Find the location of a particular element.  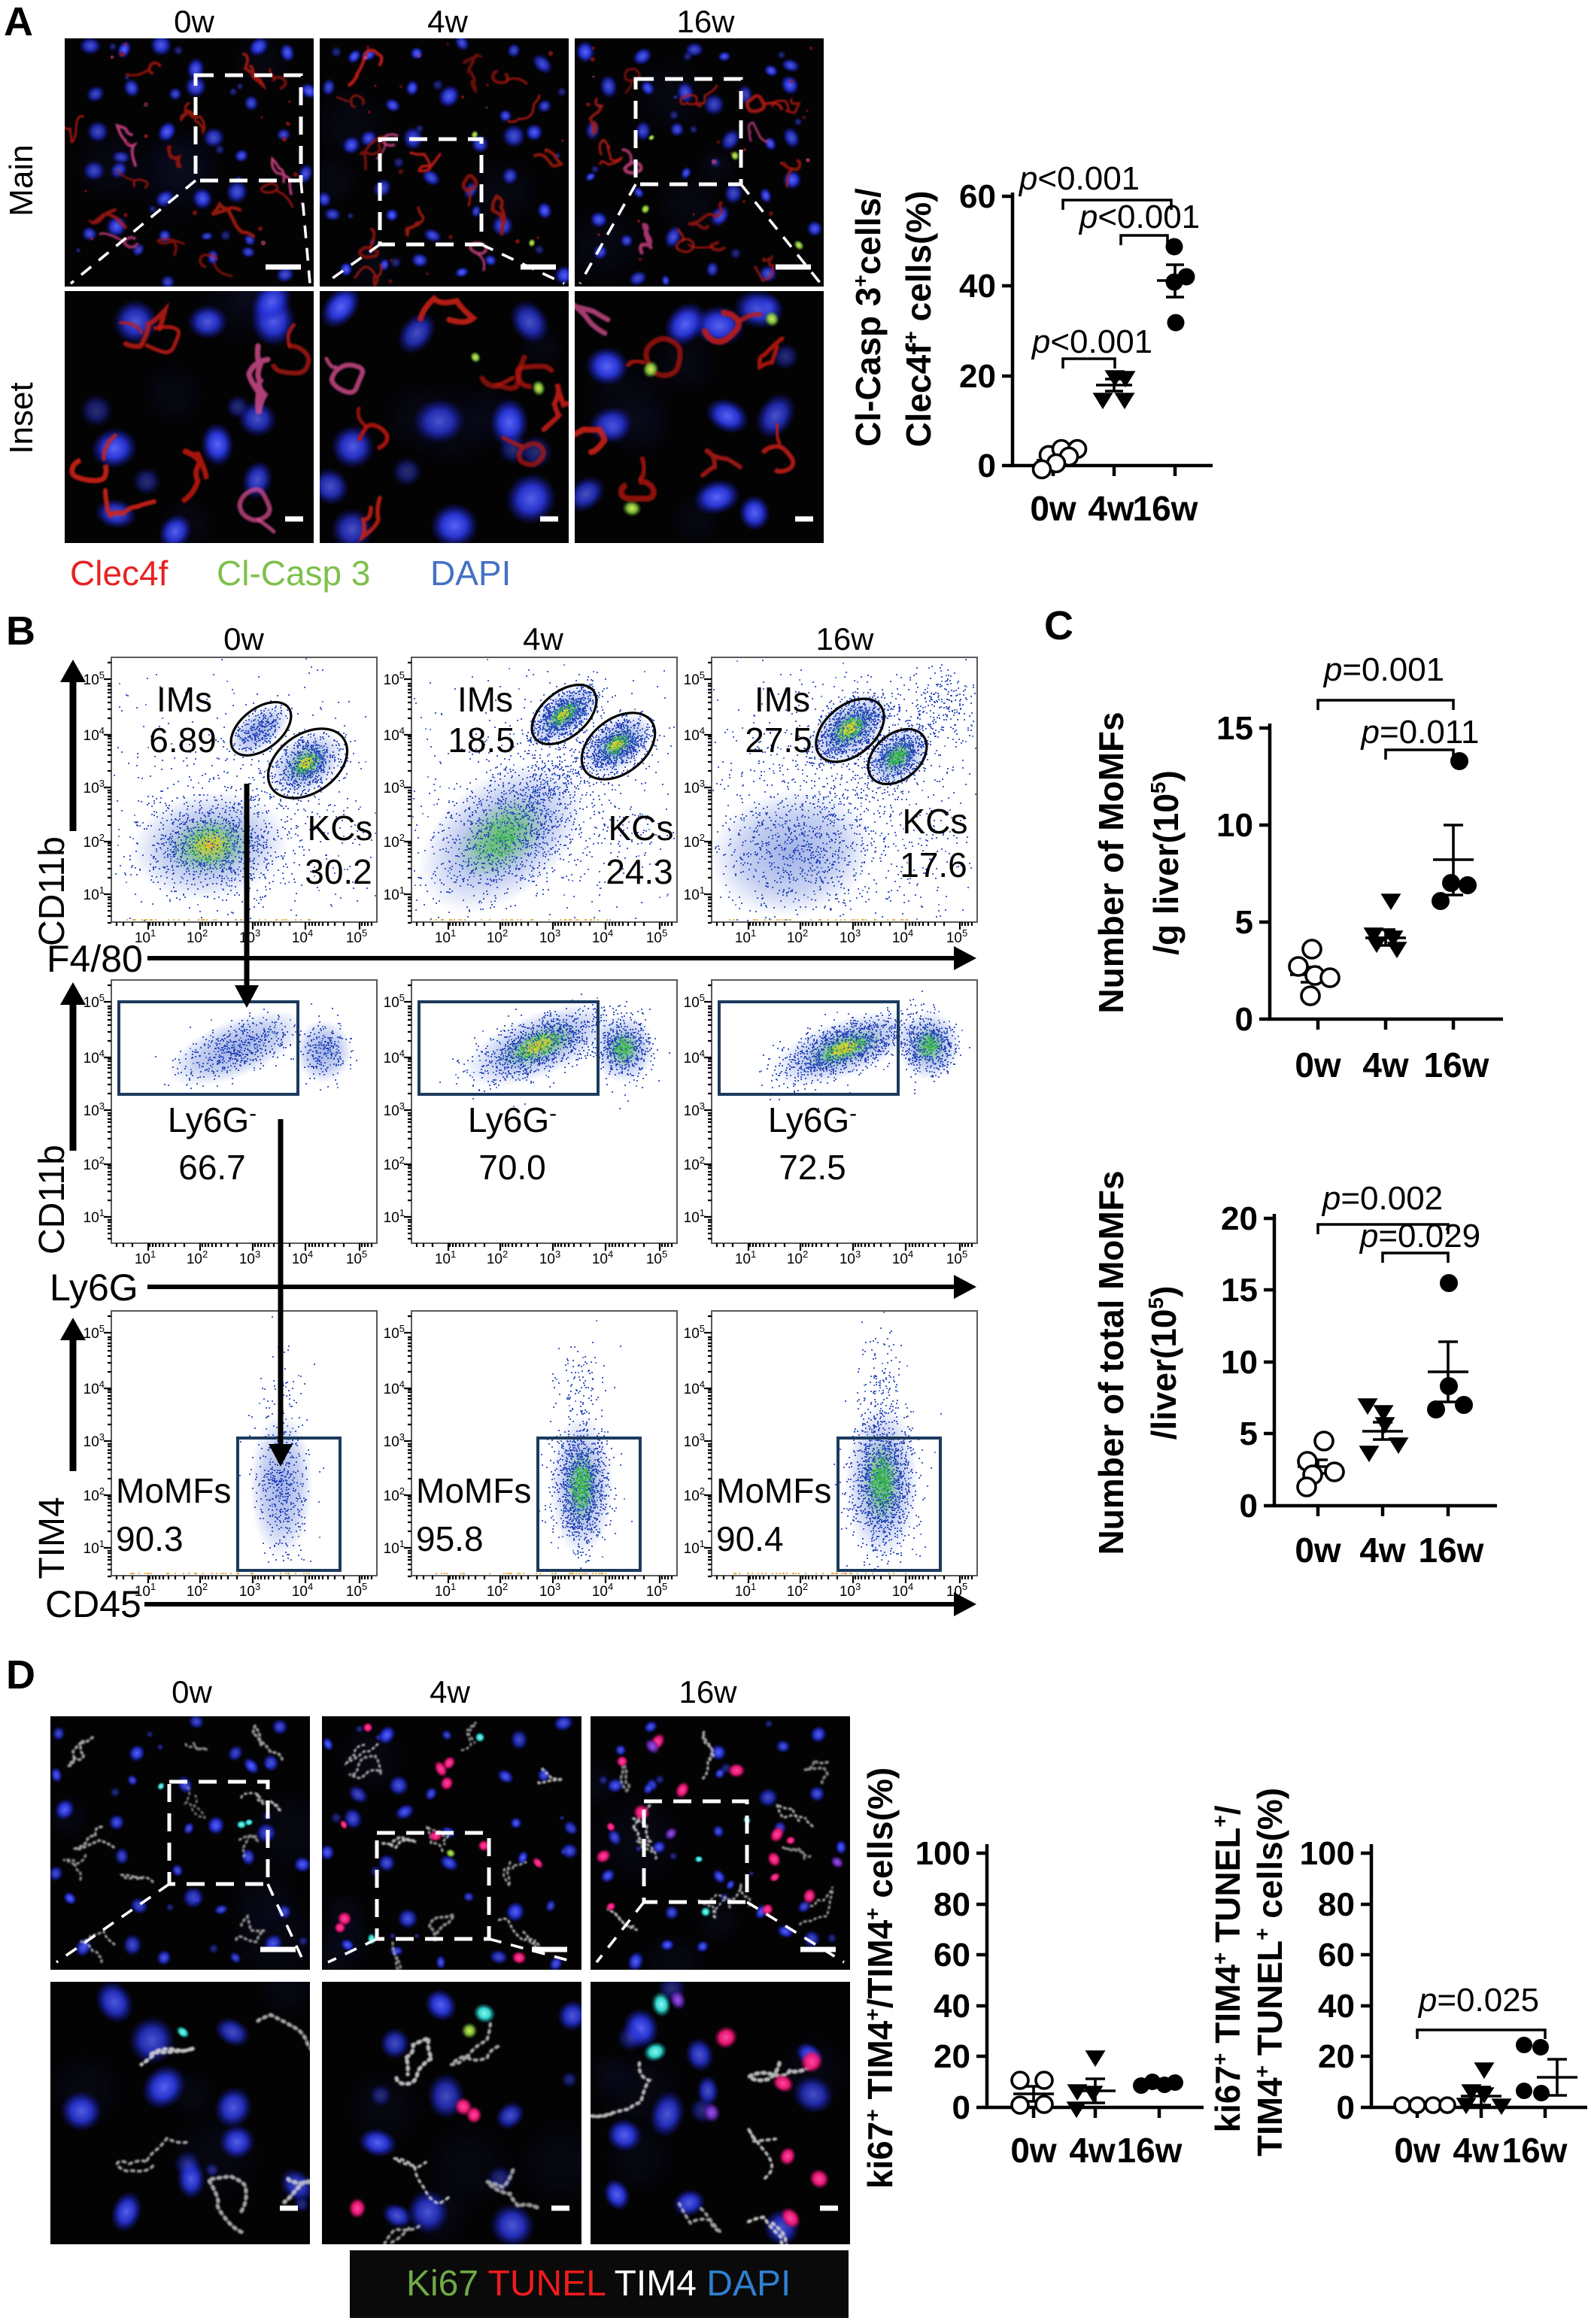

svg-text: 95.8 is located at coordinates (450, 1538).